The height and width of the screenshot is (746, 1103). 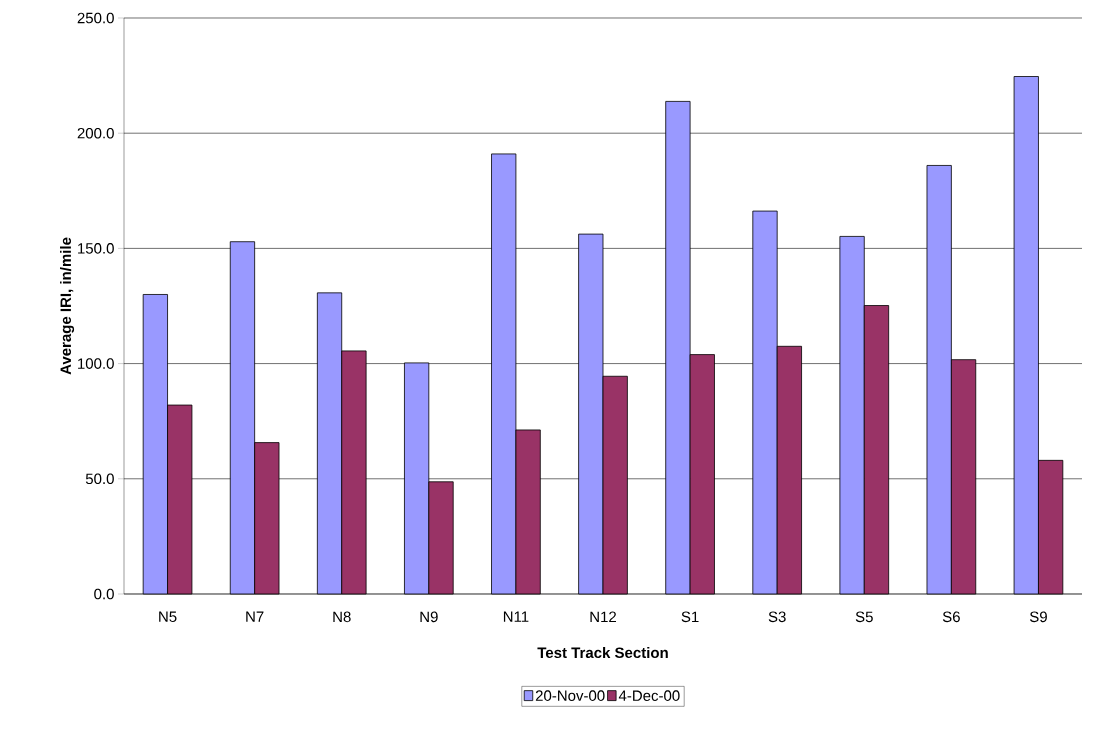 I want to click on x-tick-label: N8, so click(x=342, y=617).